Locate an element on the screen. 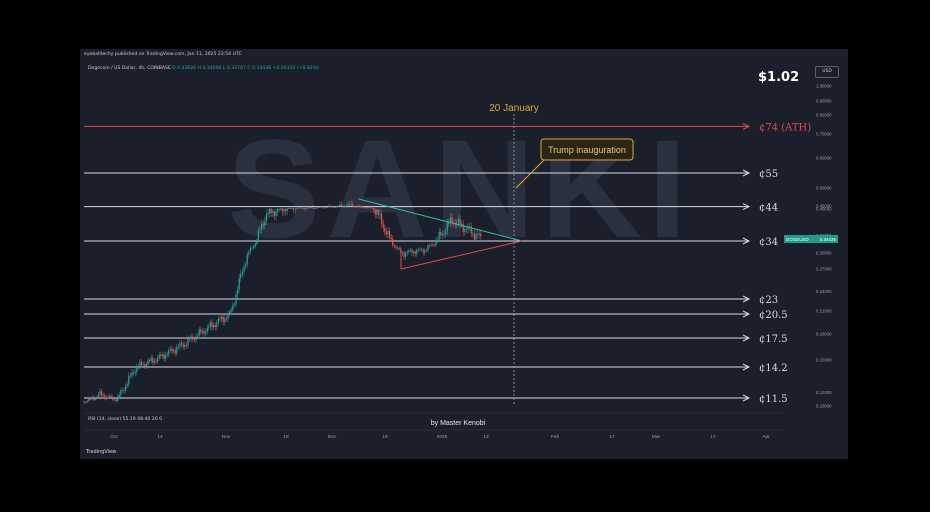 The width and height of the screenshot is (930, 512). y-tick-label: 0.10000 is located at coordinates (824, 406).